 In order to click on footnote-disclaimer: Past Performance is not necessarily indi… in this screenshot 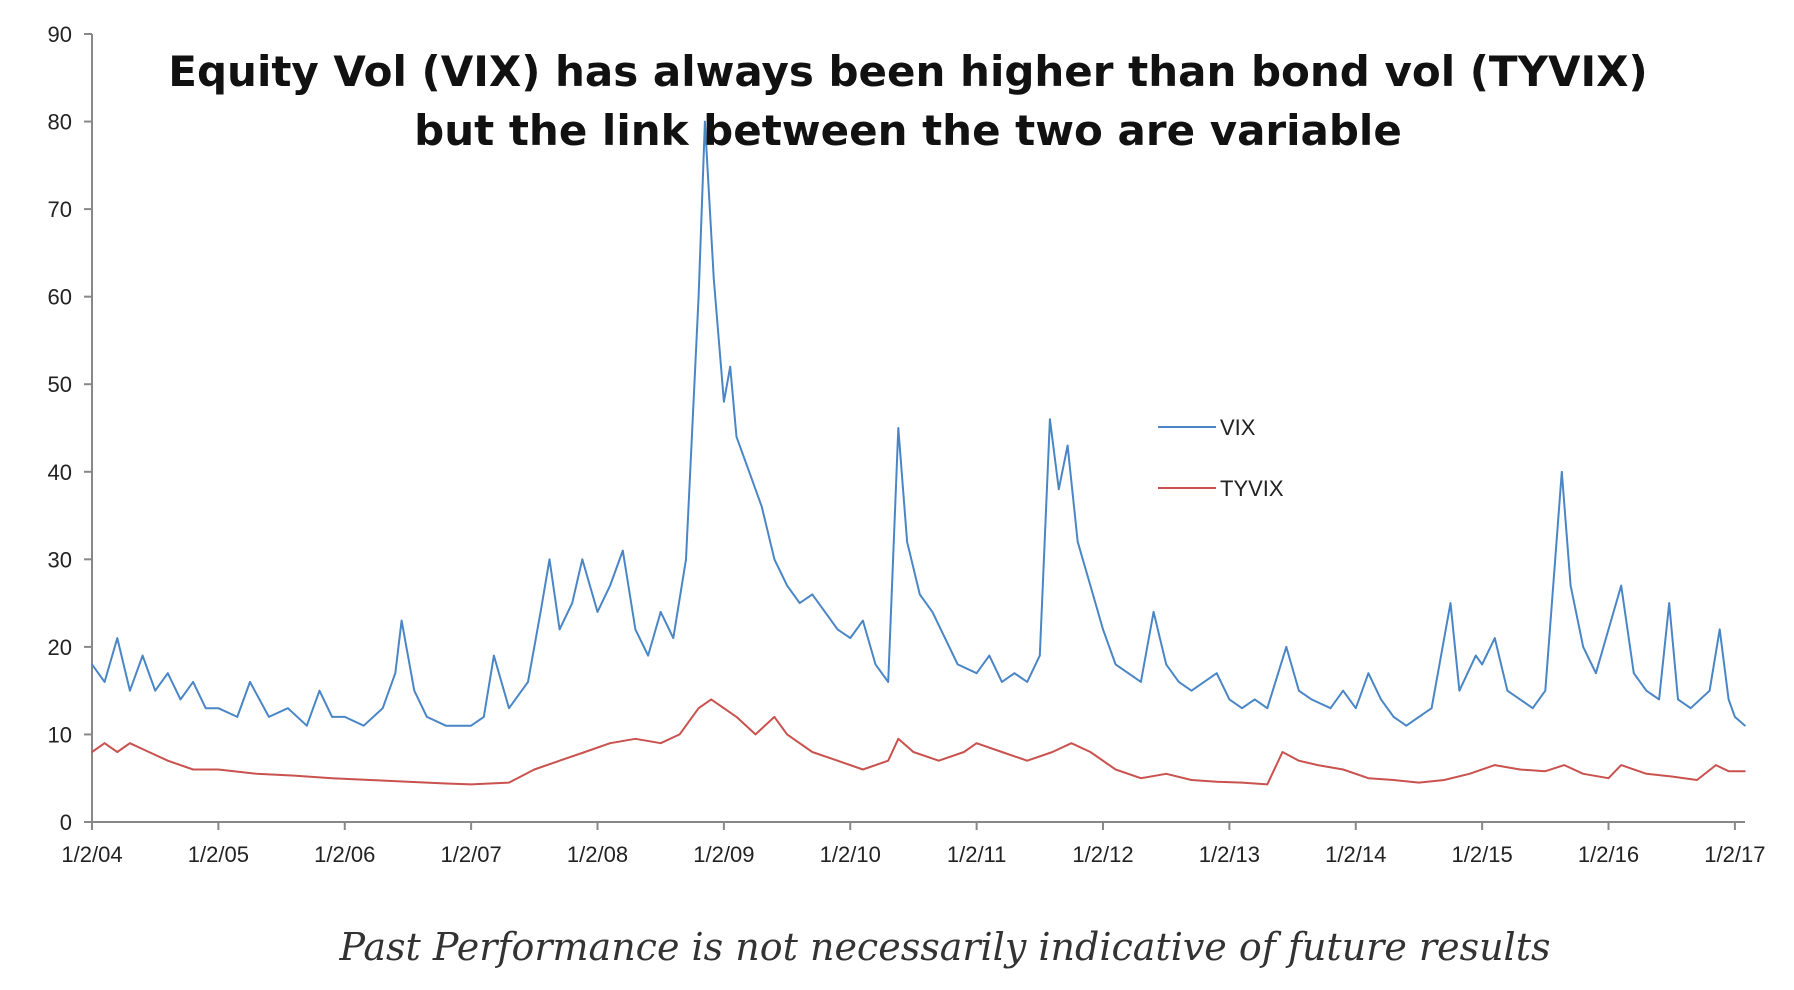, I will do `click(945, 947)`.